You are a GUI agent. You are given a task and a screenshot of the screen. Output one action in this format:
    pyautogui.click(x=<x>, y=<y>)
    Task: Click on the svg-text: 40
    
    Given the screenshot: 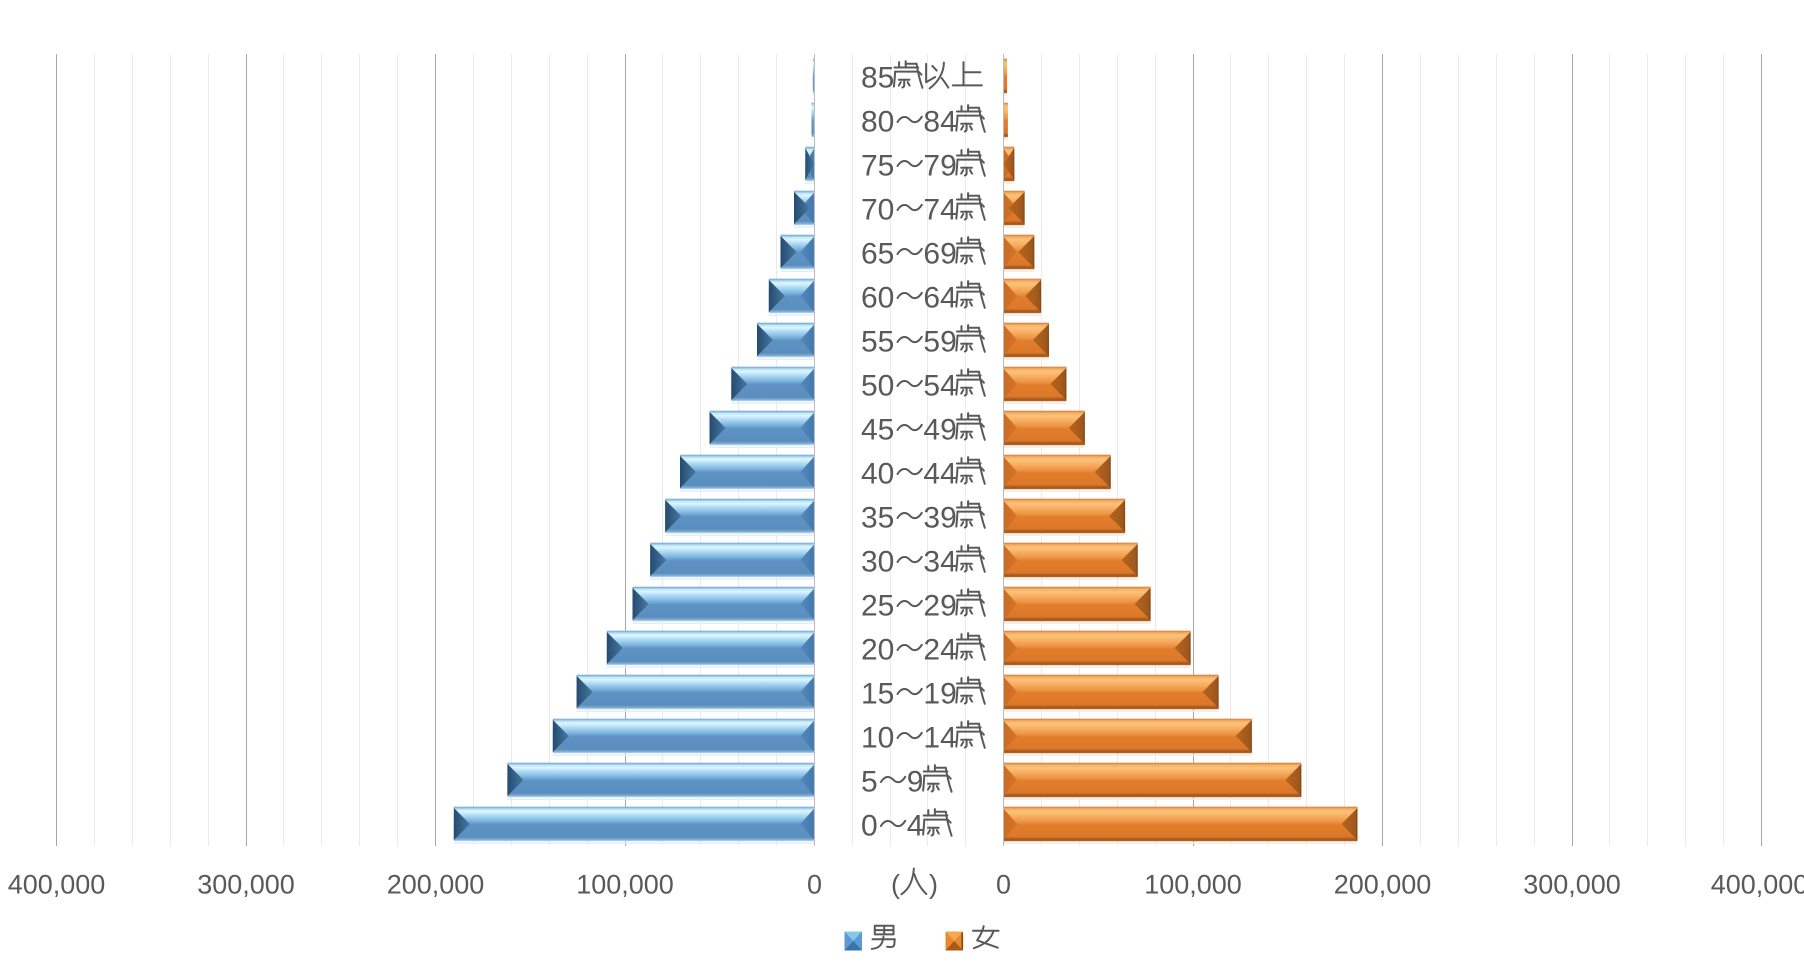 What is the action you would take?
    pyautogui.click(x=877, y=474)
    